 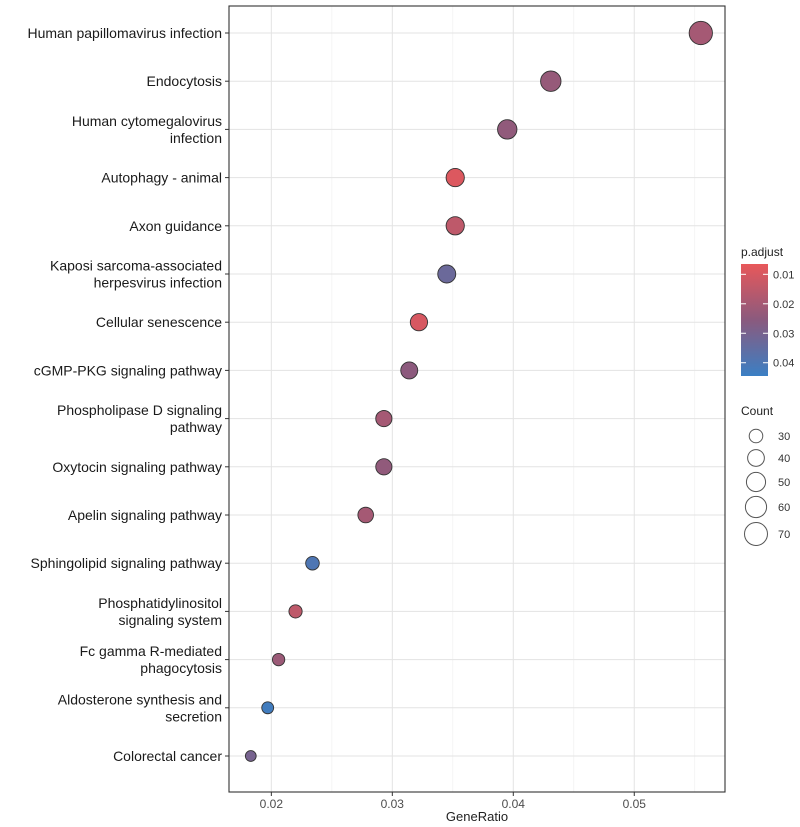 I want to click on p-adjust-legend: p.adjust 0.01 0.02 0.03 0.04, so click(x=767, y=310).